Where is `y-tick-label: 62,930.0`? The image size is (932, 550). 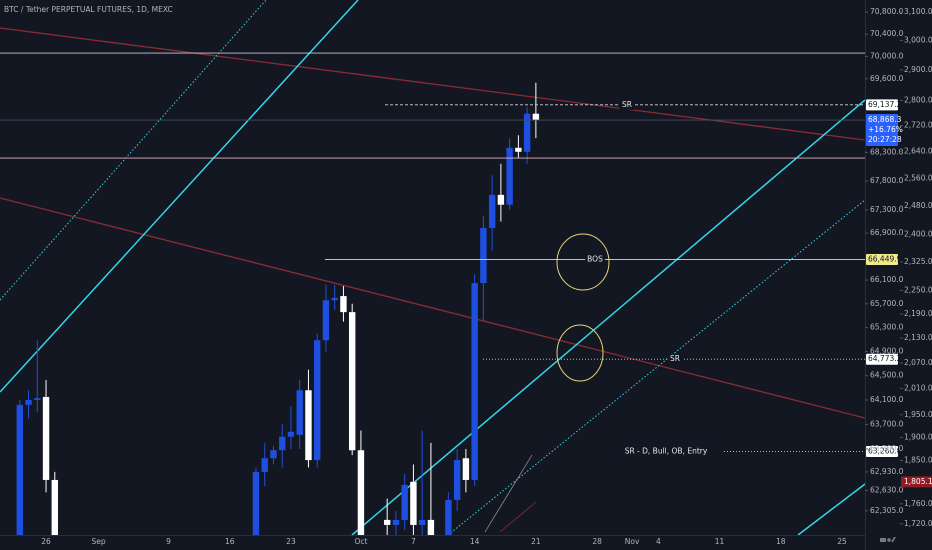
y-tick-label: 62,930.0 is located at coordinates (887, 471).